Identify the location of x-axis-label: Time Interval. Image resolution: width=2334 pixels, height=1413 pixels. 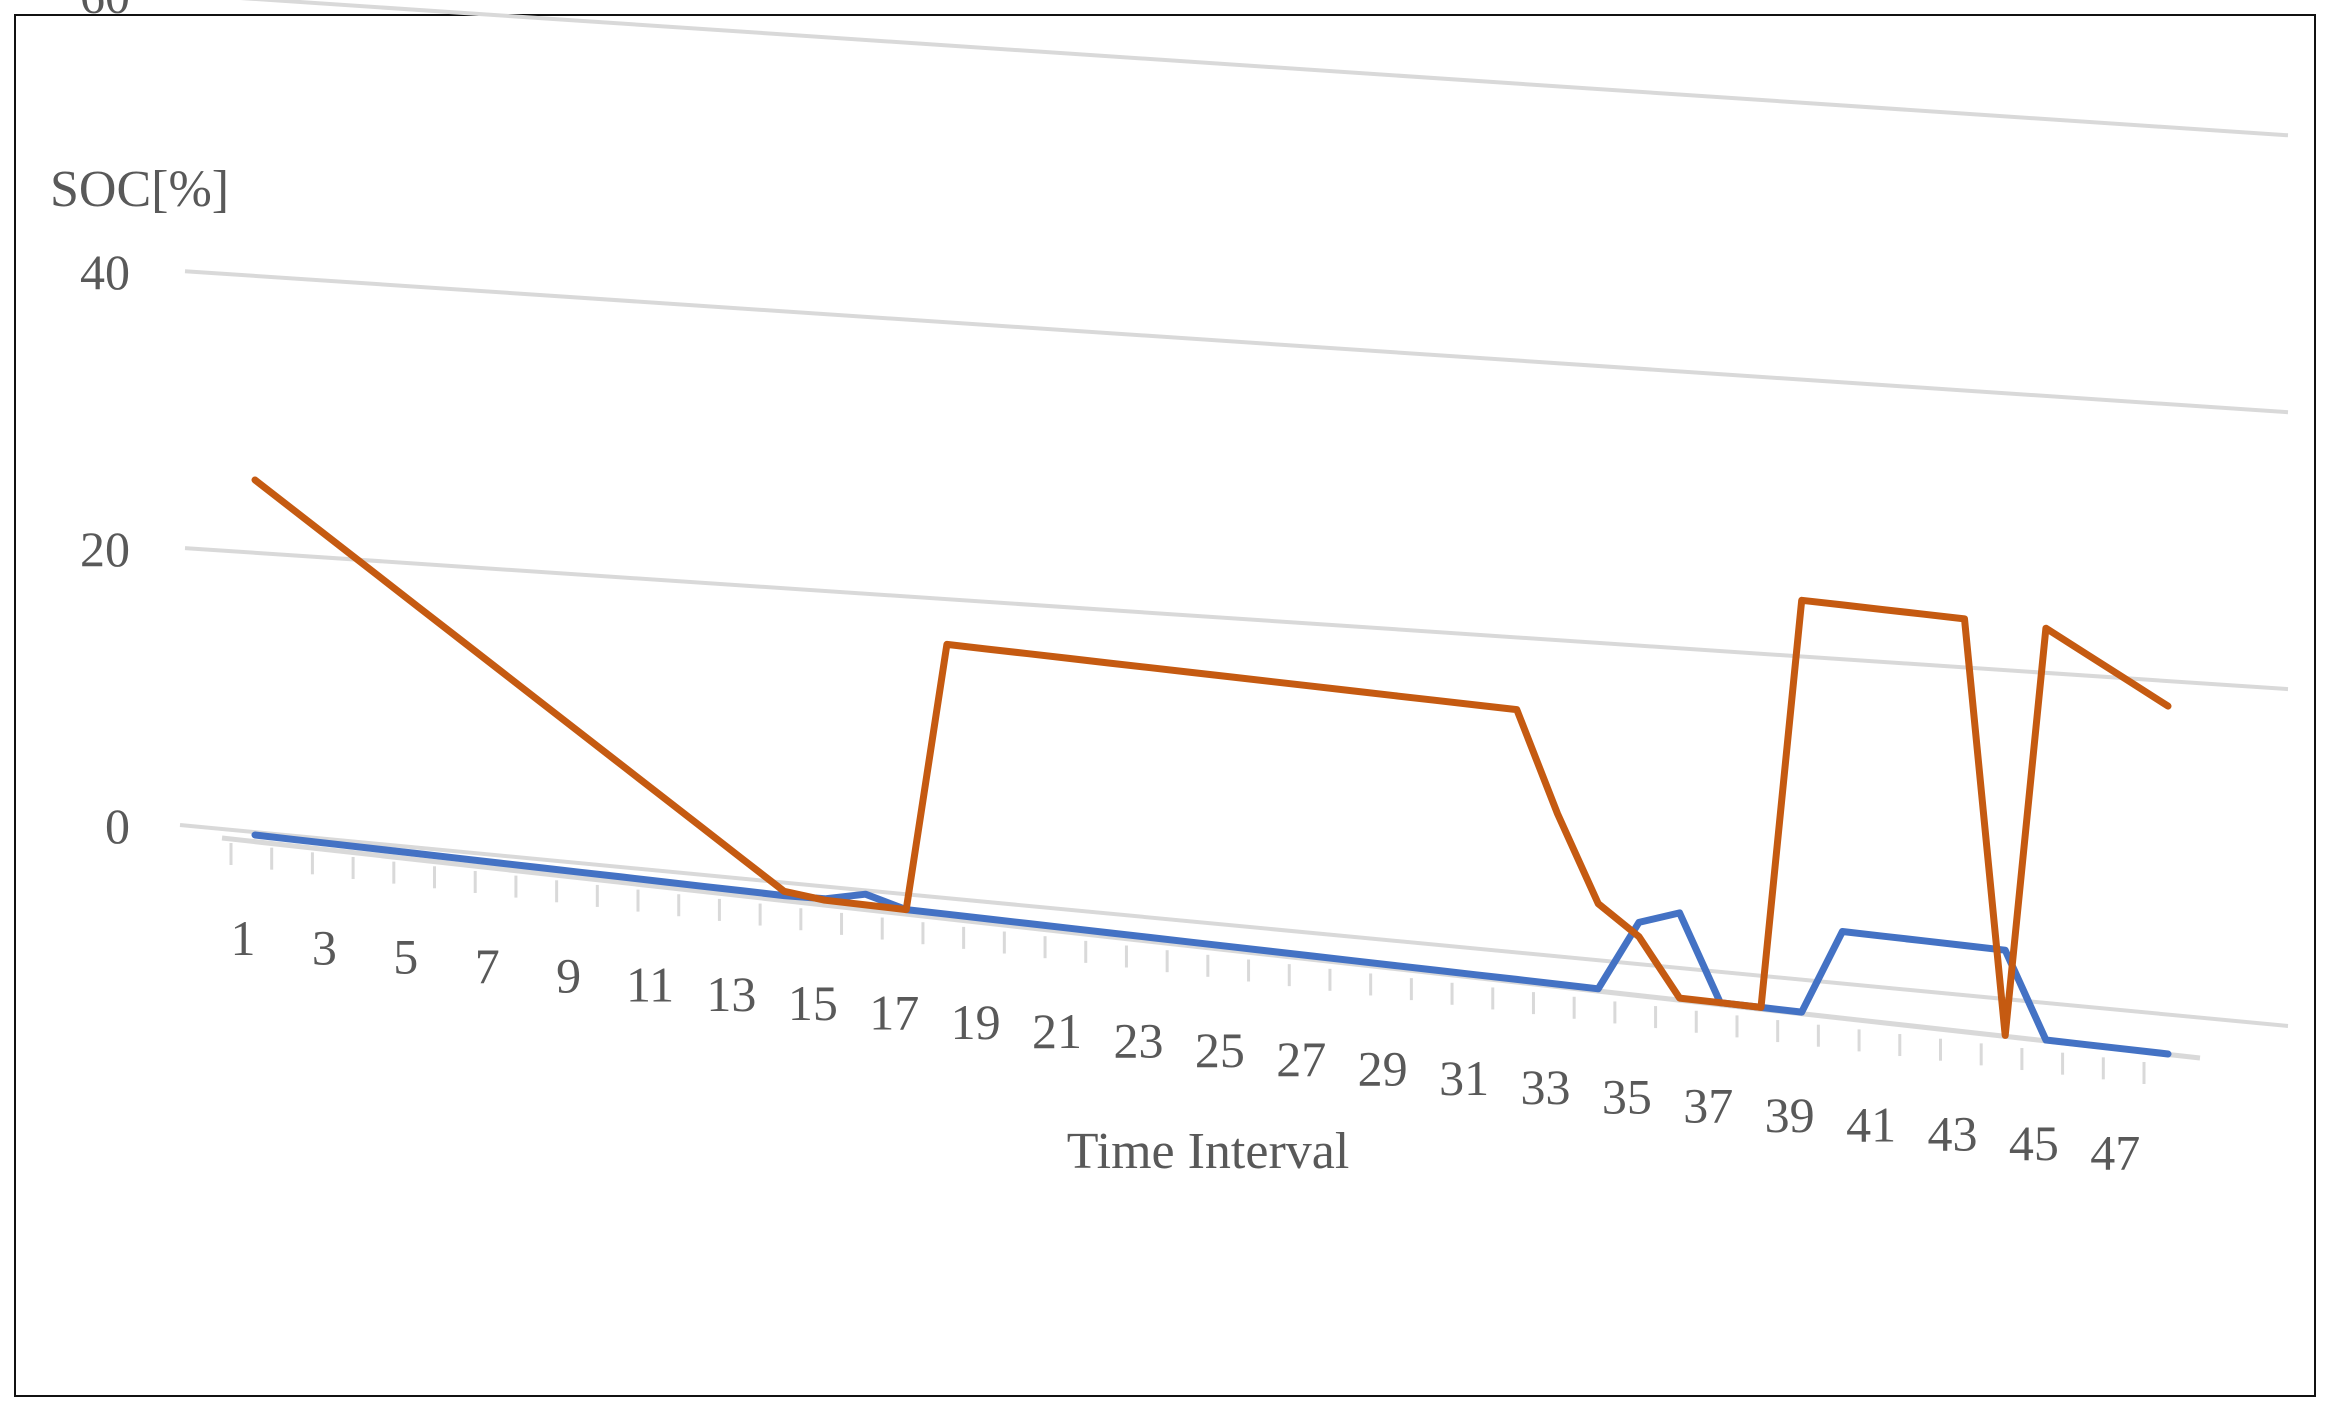
(1208, 1151).